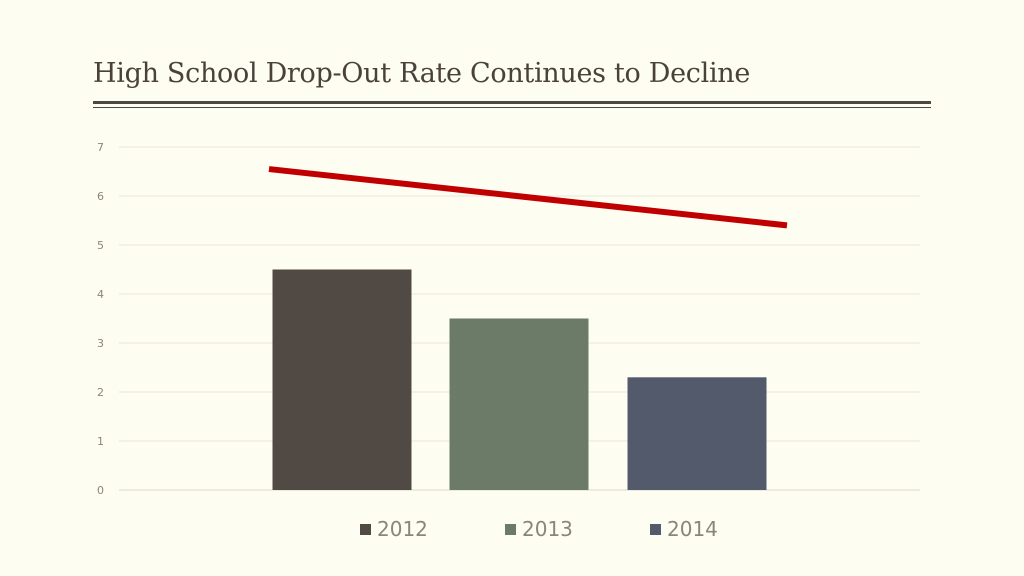  Describe the element at coordinates (100, 441) in the screenshot. I see `y-tick-label: 1` at that location.